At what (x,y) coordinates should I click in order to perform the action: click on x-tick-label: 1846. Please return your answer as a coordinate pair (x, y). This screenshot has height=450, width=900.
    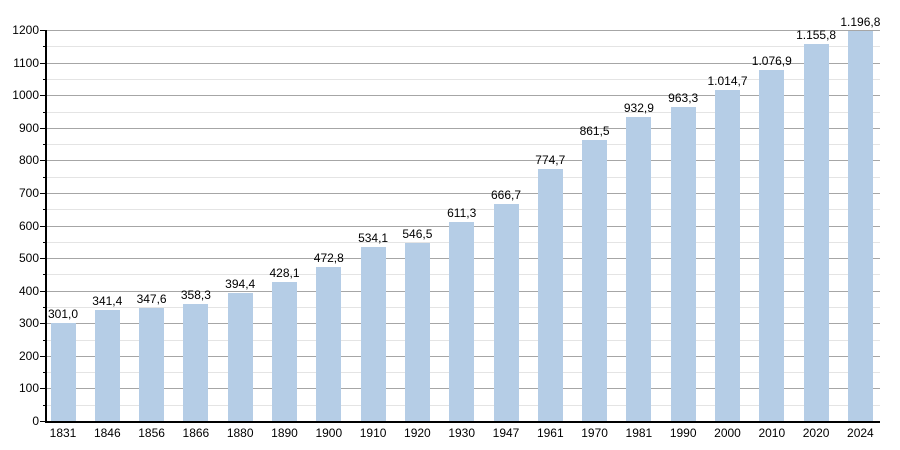
    Looking at the image, I should click on (107, 433).